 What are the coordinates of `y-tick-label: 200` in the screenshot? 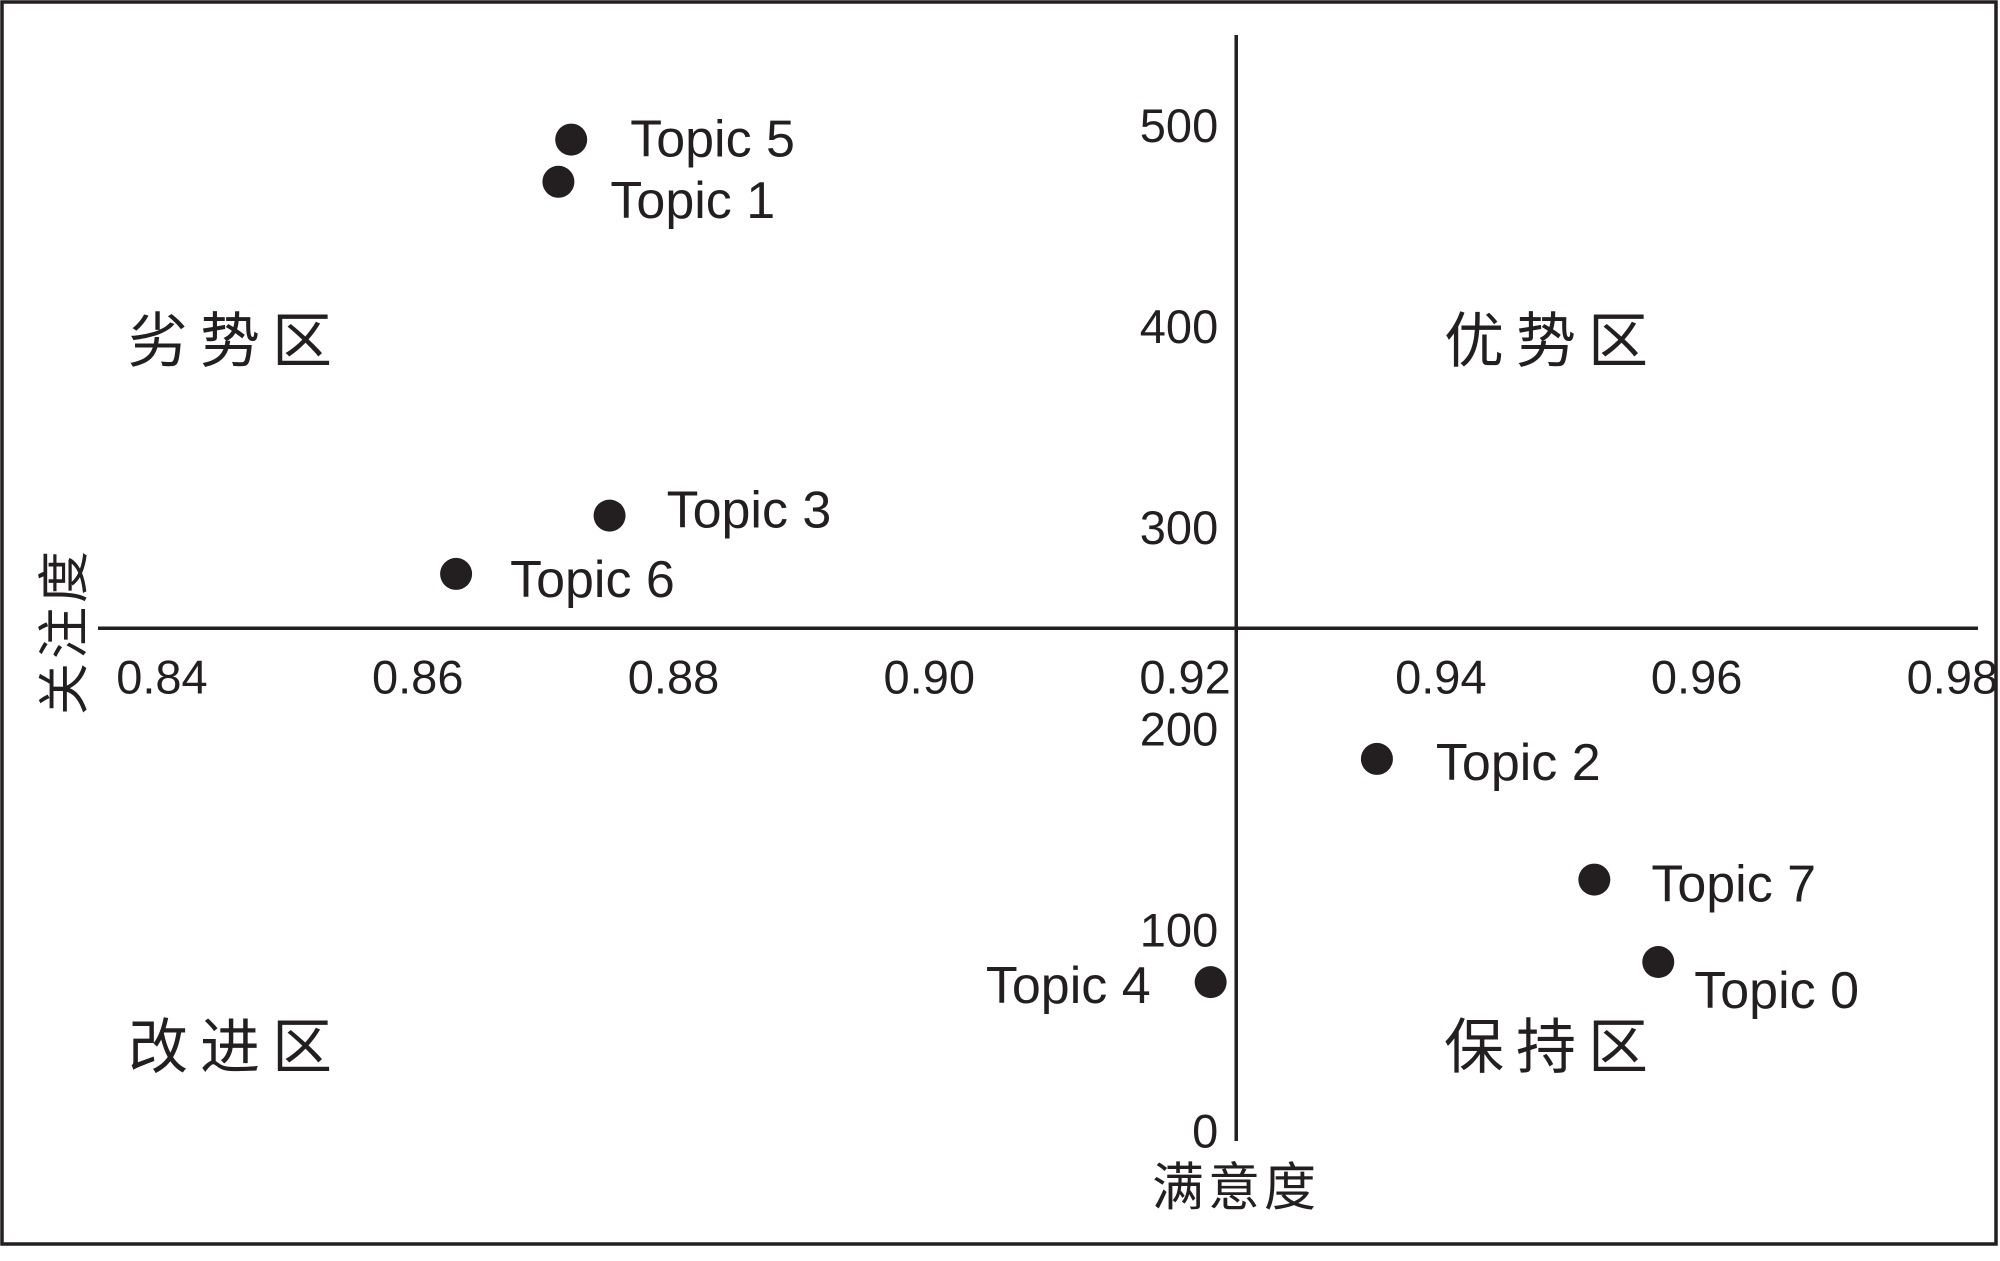 It's located at (1179, 728).